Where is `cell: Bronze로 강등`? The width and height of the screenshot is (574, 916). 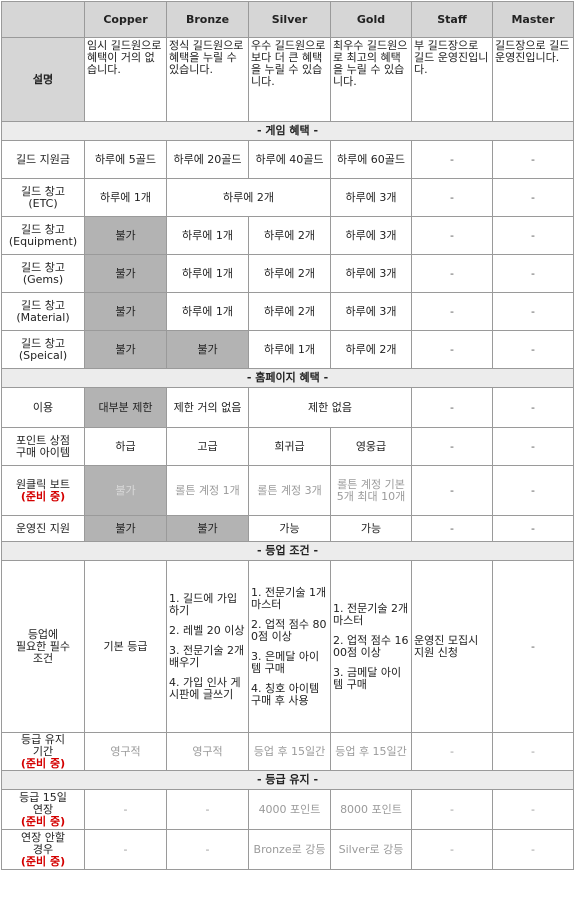
cell: Bronze로 강등 is located at coordinates (289, 849).